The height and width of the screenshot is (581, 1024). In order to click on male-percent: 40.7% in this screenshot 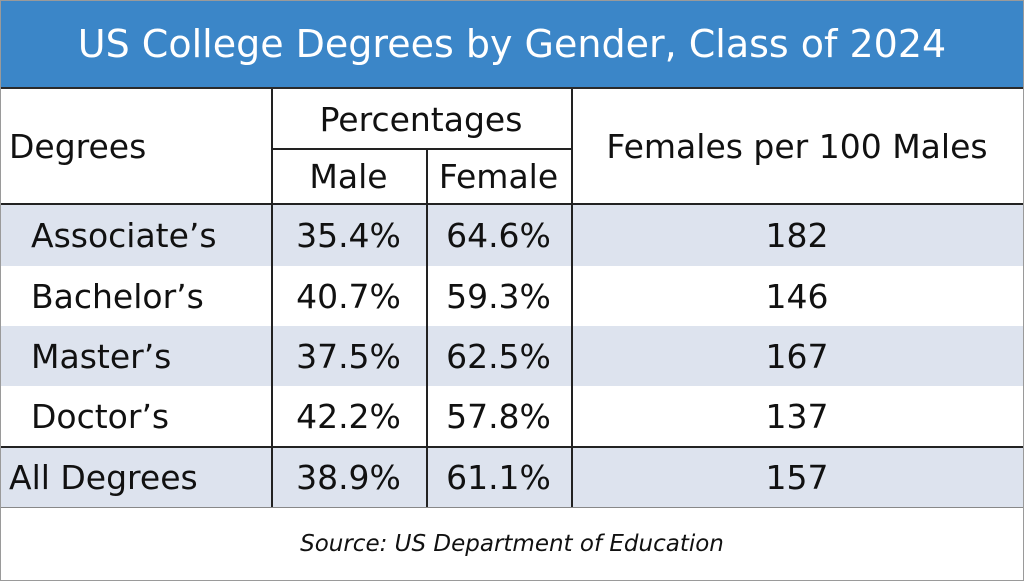, I will do `click(348, 296)`.